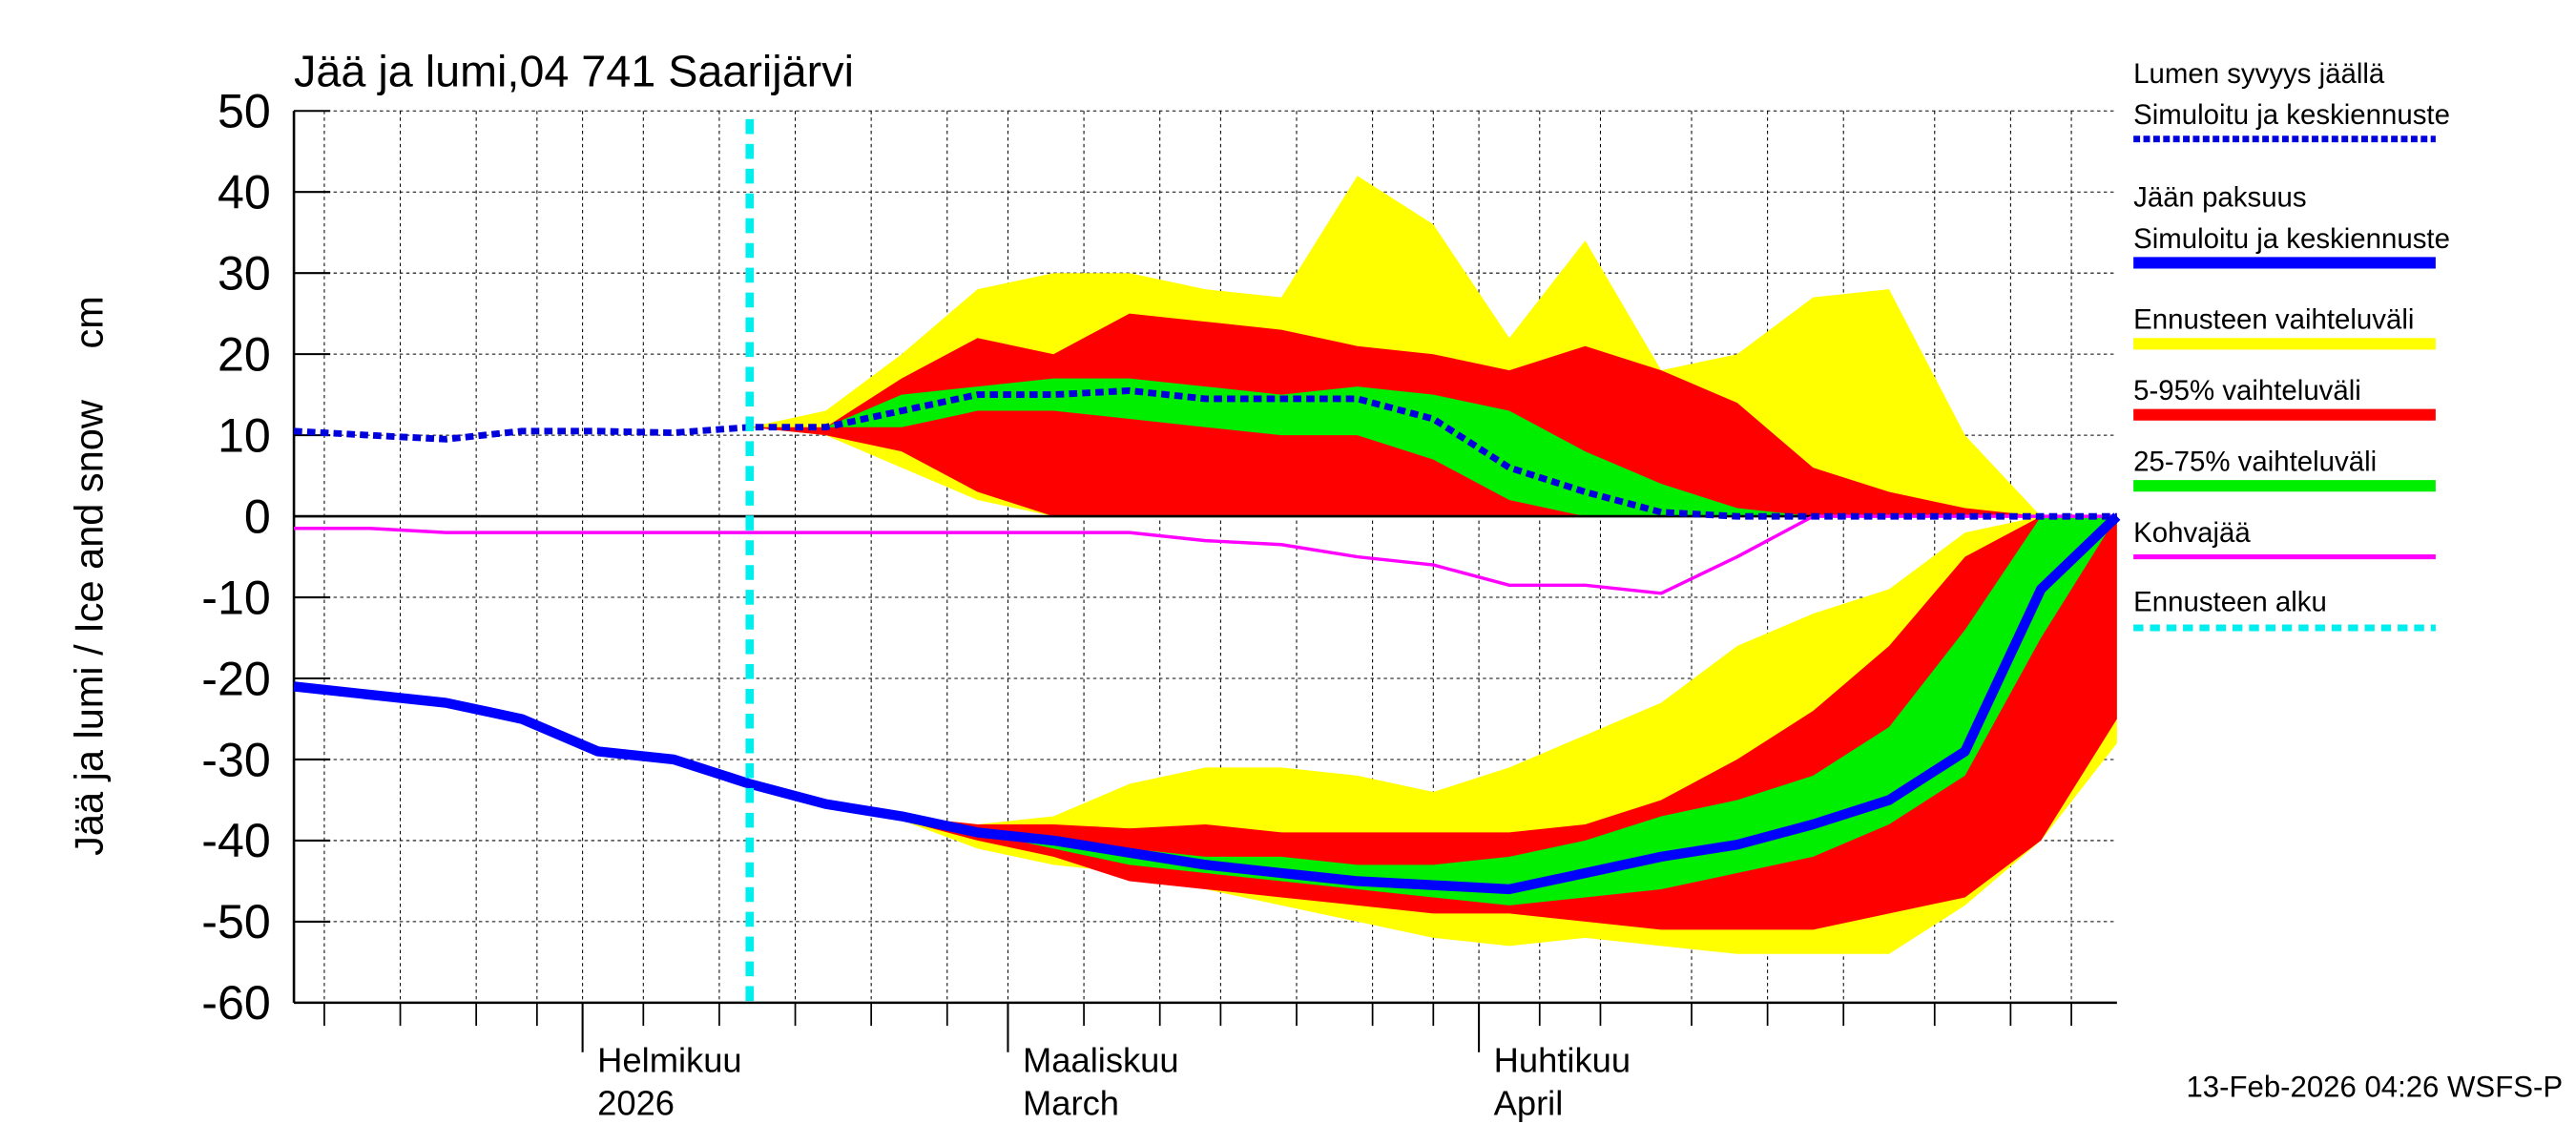 Image resolution: width=2576 pixels, height=1145 pixels. What do you see at coordinates (244, 192) in the screenshot?
I see `y-tick-label: 40` at bounding box center [244, 192].